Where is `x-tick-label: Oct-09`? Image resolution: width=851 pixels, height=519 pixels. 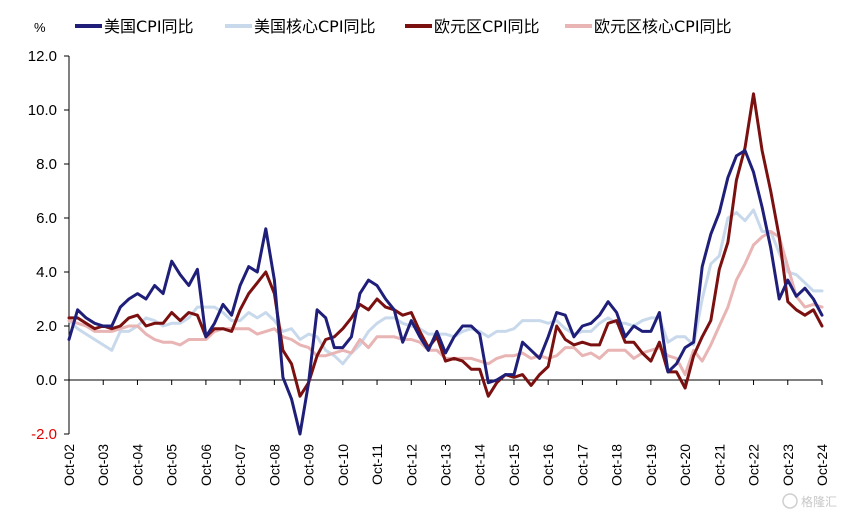
x-tick-label: Oct-09 is located at coordinates (309, 465).